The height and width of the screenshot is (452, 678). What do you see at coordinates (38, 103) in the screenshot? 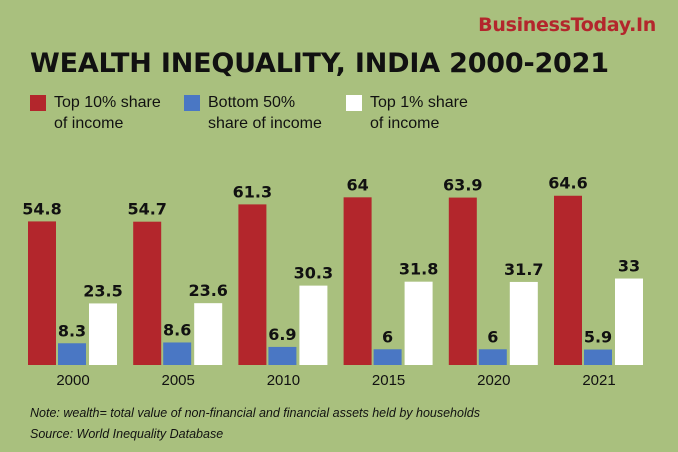
I see `legend-swatch-top10` at bounding box center [38, 103].